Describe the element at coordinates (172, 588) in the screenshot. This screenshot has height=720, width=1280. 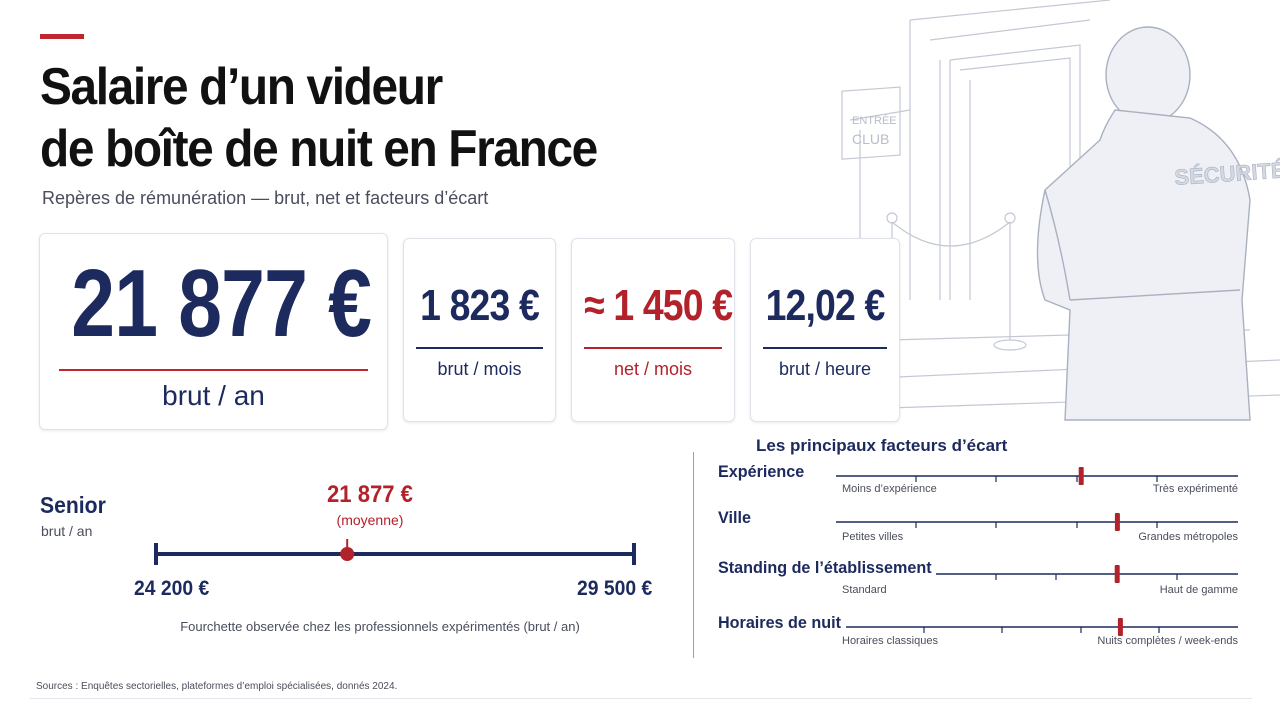
I see `range-min-value: 24 200 €` at that location.